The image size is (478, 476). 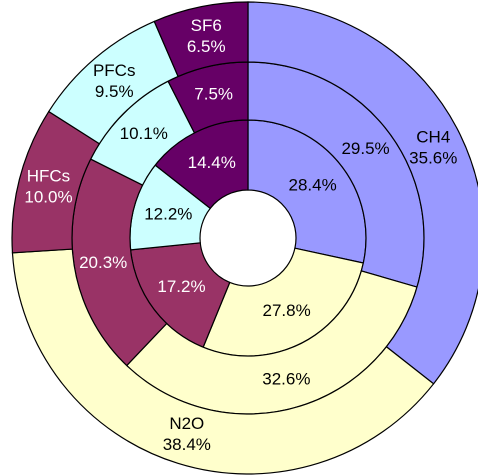 What do you see at coordinates (186, 423) in the screenshot?
I see `category-label: N2O` at bounding box center [186, 423].